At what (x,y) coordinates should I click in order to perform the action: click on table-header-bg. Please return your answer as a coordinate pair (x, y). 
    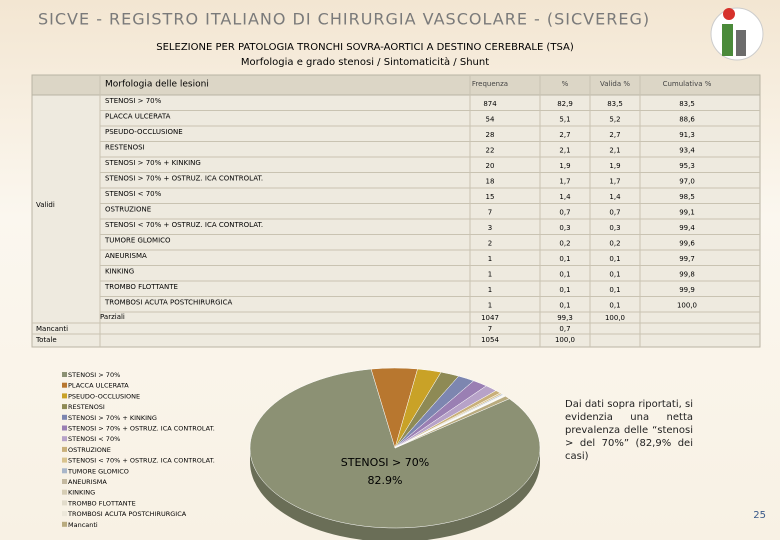
    Looking at the image, I should click on (396, 85).